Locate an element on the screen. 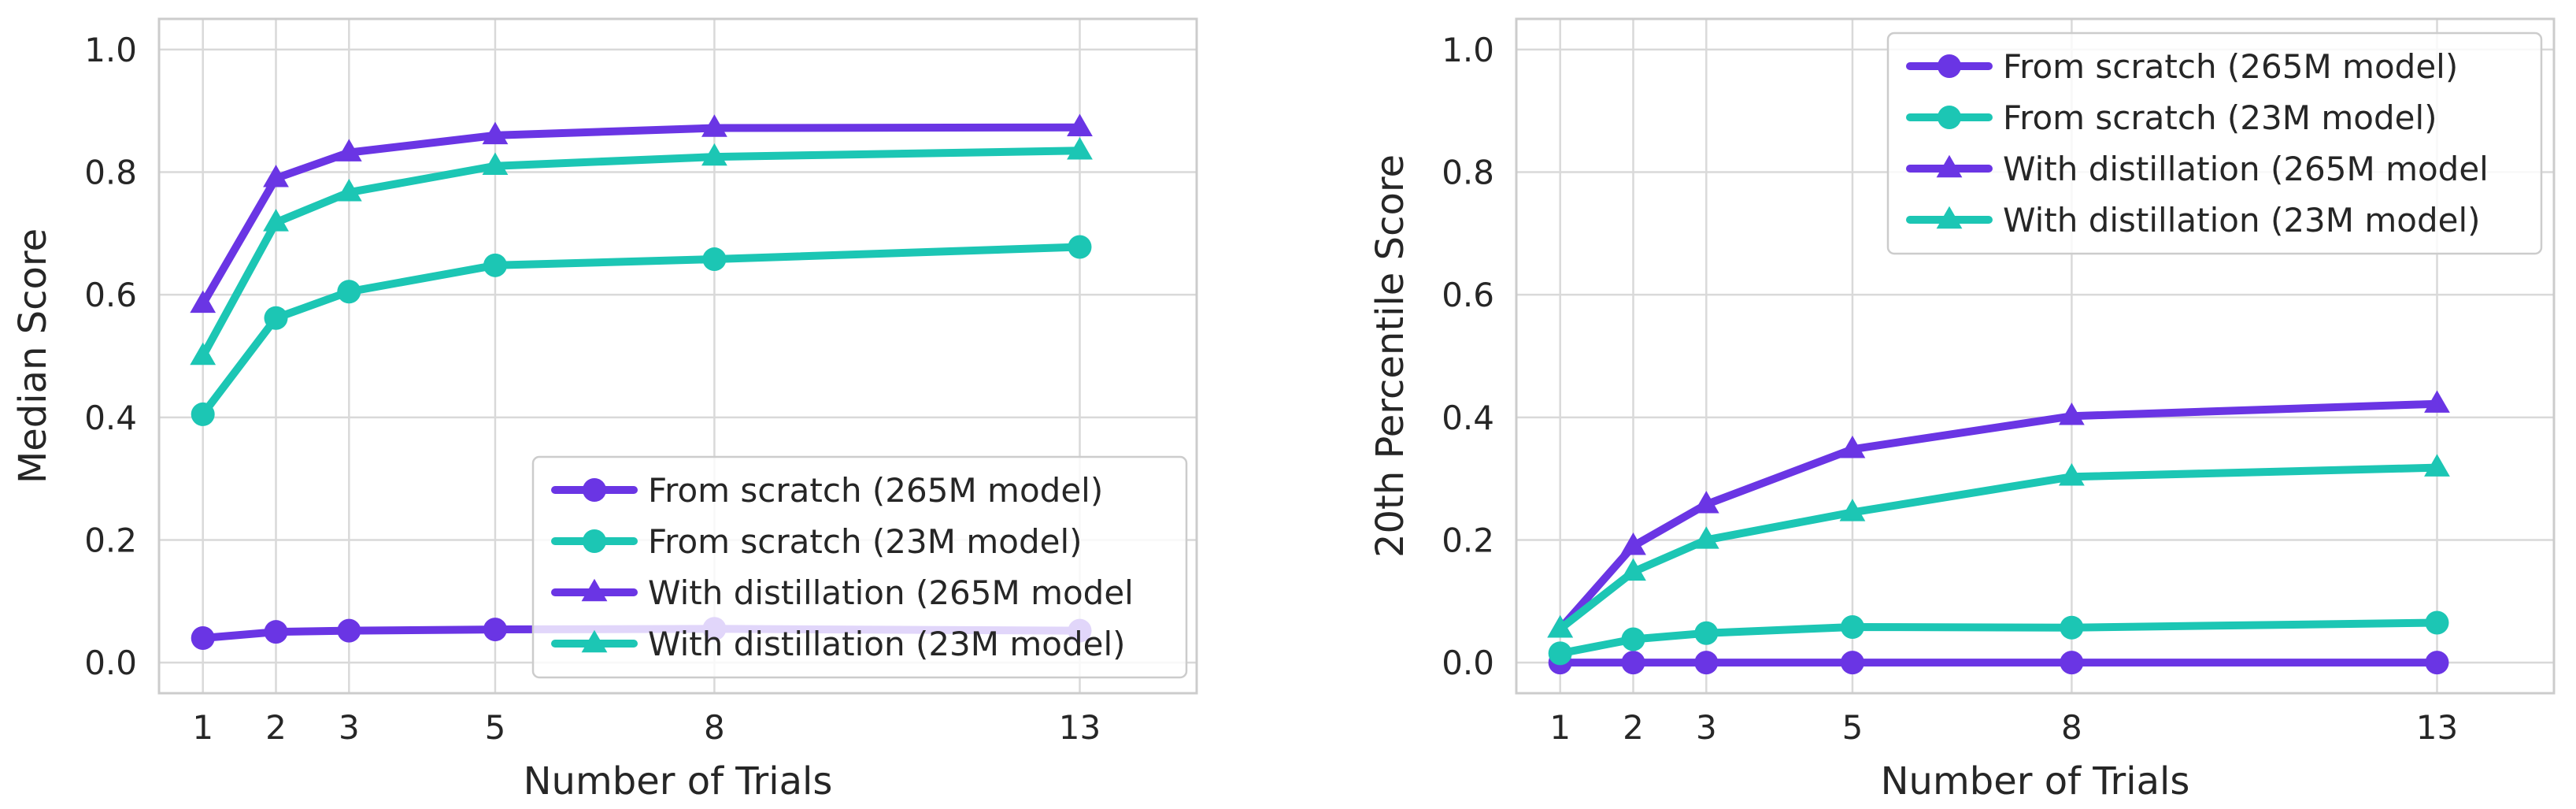 This screenshot has width=2576, height=809. y-axis-label: Median Score is located at coordinates (33, 356).